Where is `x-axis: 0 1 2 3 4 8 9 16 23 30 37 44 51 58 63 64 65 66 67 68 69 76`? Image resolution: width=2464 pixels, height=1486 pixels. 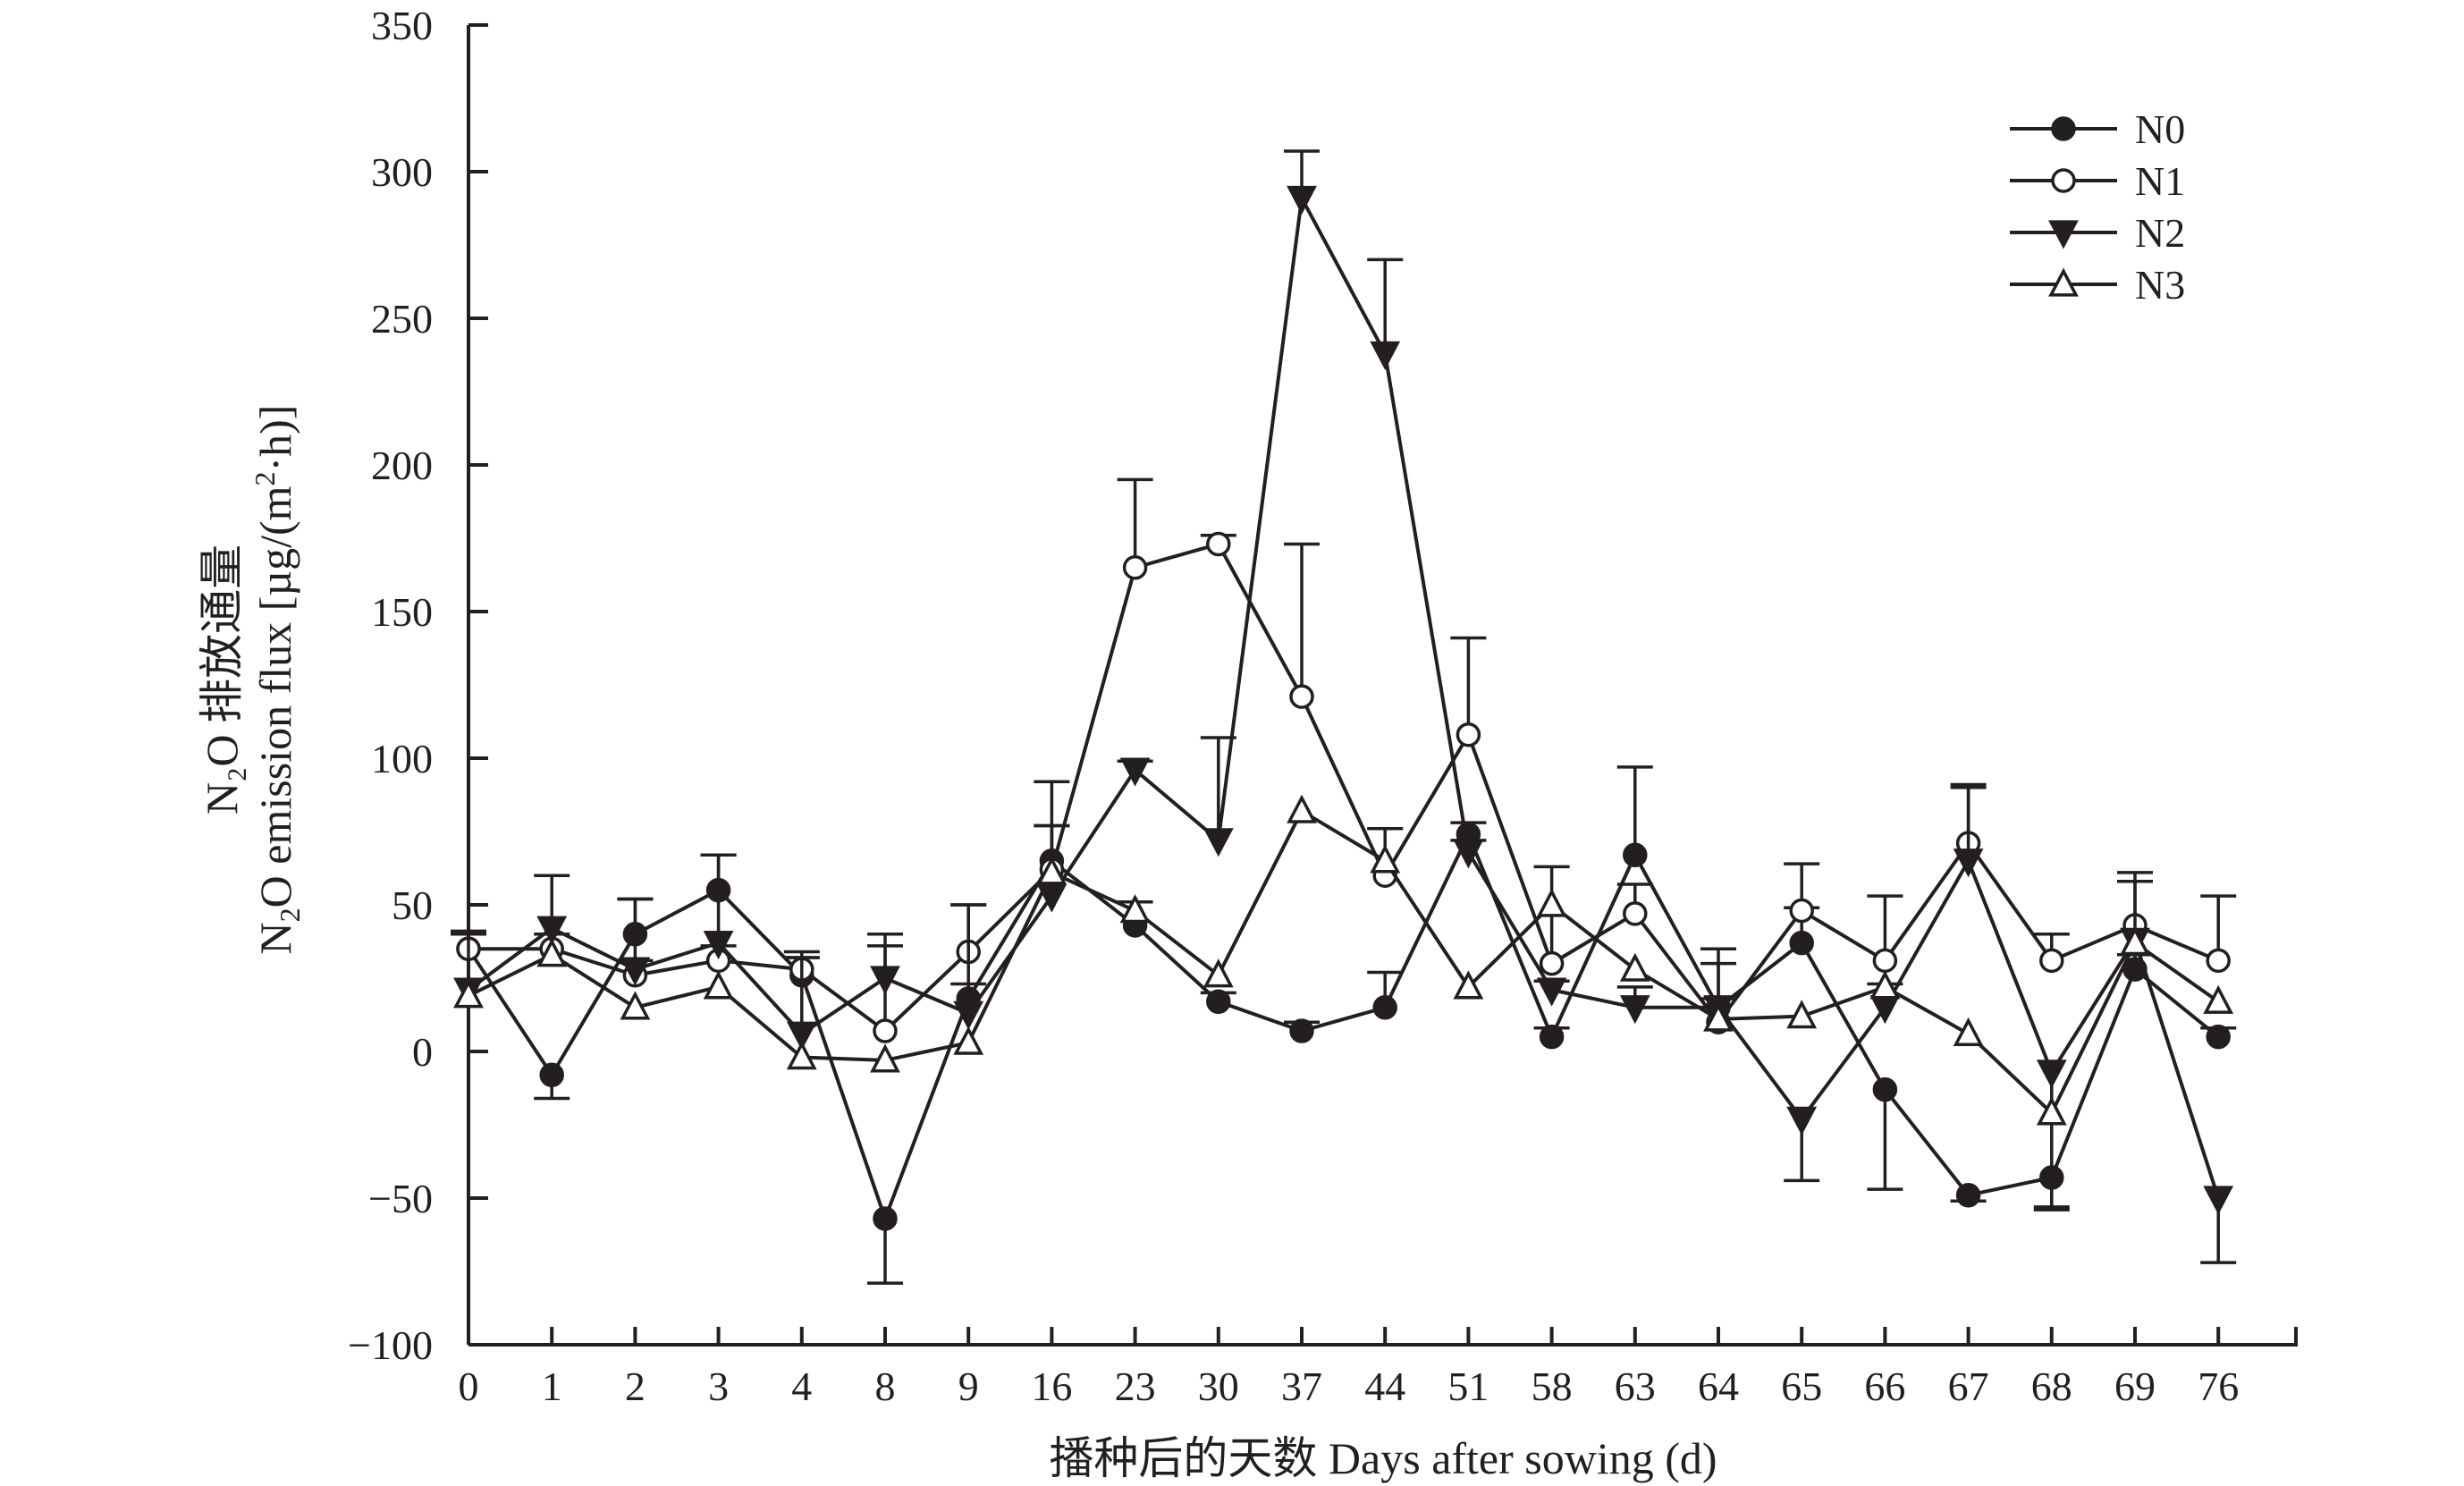 x-axis: 0 1 2 3 4 8 9 16 23 30 37 44 51 58 63 64 65 66 67 68 69 76 is located at coordinates (1378, 1368).